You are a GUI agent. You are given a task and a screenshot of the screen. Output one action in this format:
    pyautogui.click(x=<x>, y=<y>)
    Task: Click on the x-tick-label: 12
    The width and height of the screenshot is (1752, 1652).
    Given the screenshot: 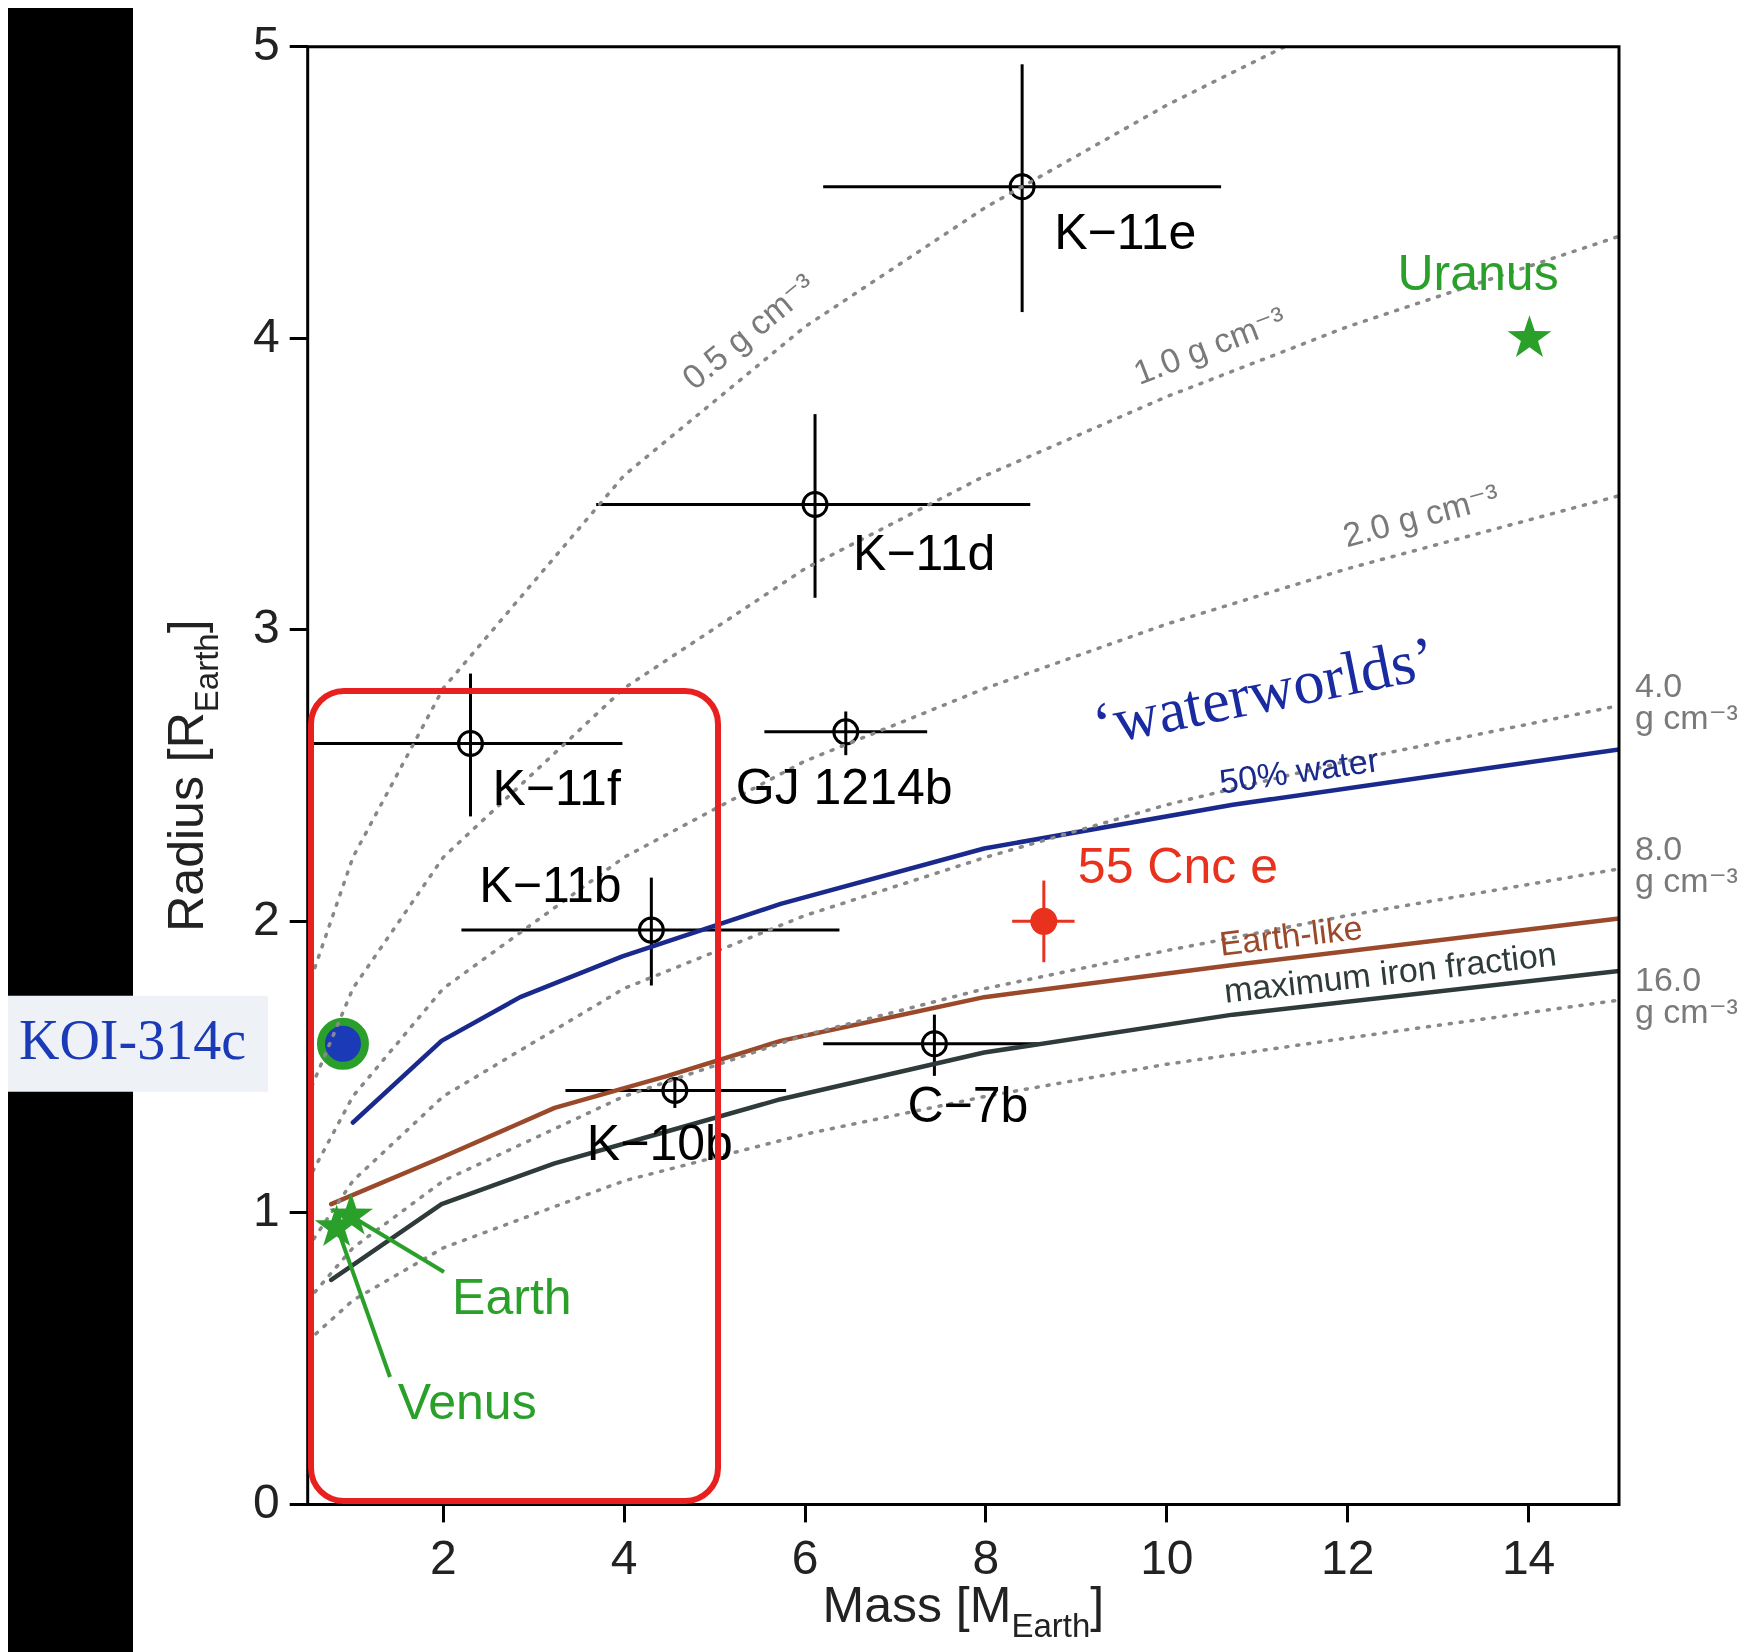 What is the action you would take?
    pyautogui.click(x=1348, y=1558)
    